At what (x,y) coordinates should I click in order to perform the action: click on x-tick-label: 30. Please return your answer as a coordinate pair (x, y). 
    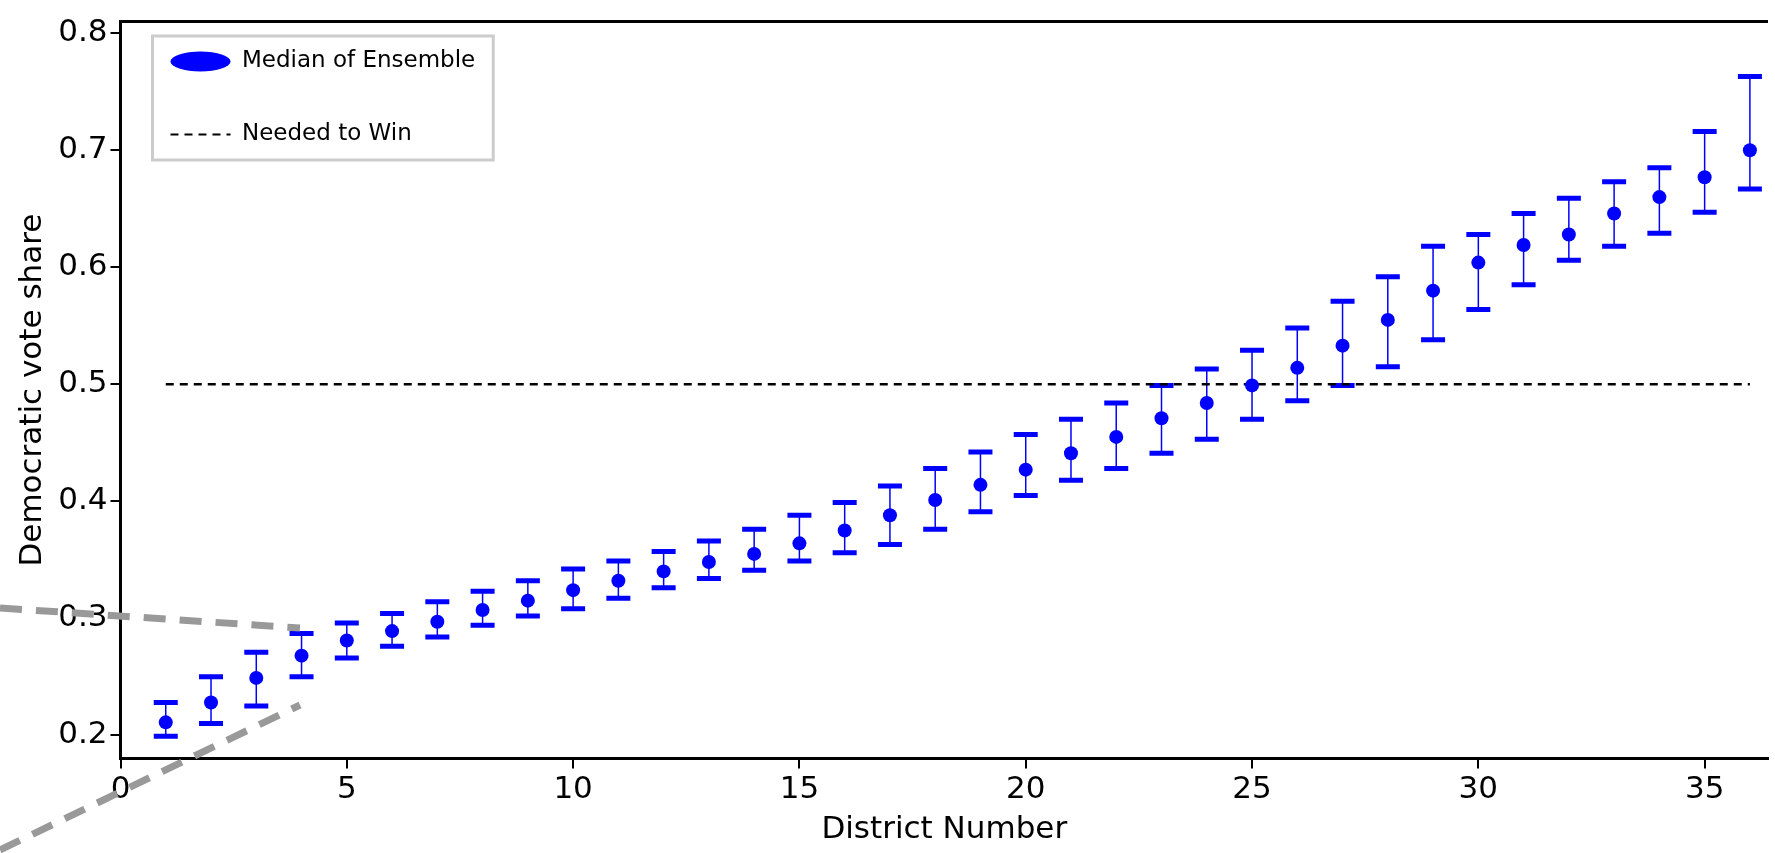
    Looking at the image, I should click on (1478, 787).